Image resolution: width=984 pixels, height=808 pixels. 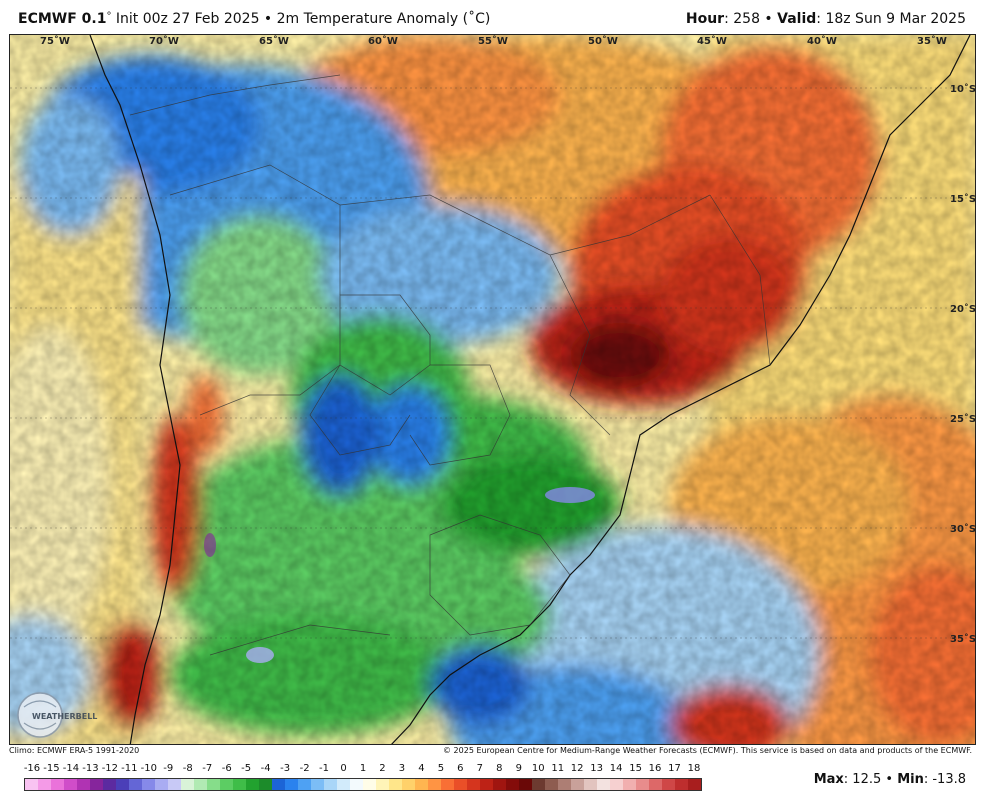 I want to click on max-label: Max, so click(x=828, y=779).